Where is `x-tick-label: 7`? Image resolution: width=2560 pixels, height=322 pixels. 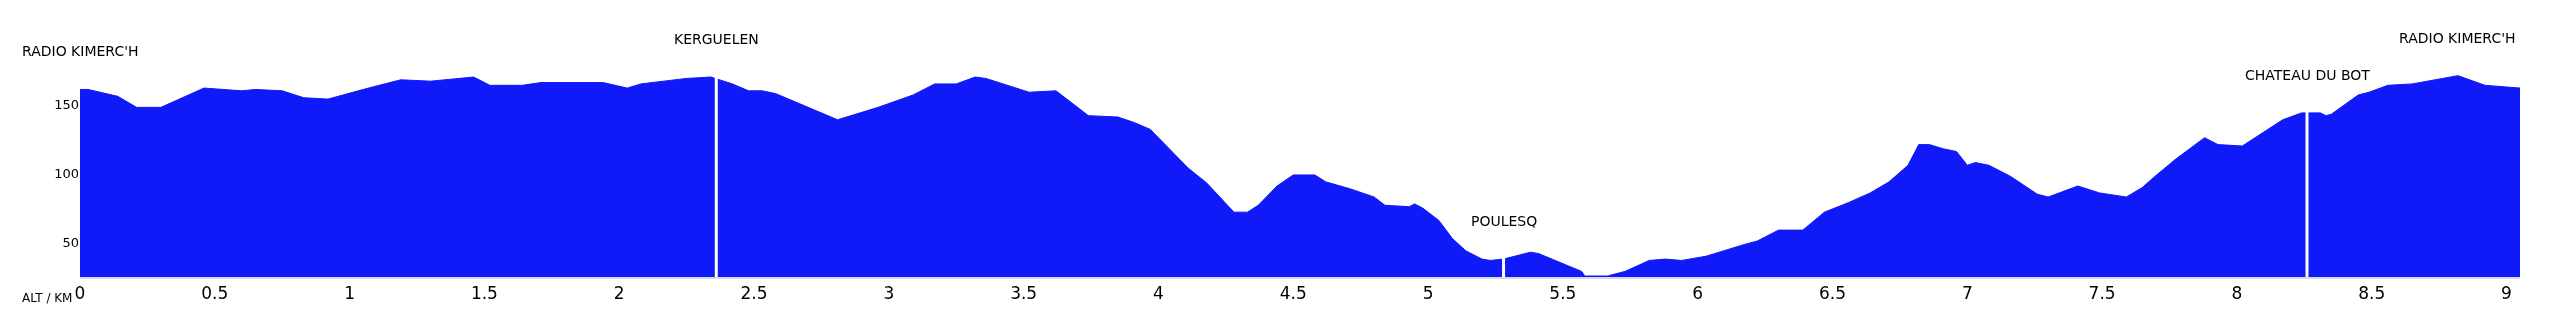 x-tick-label: 7 is located at coordinates (1967, 293).